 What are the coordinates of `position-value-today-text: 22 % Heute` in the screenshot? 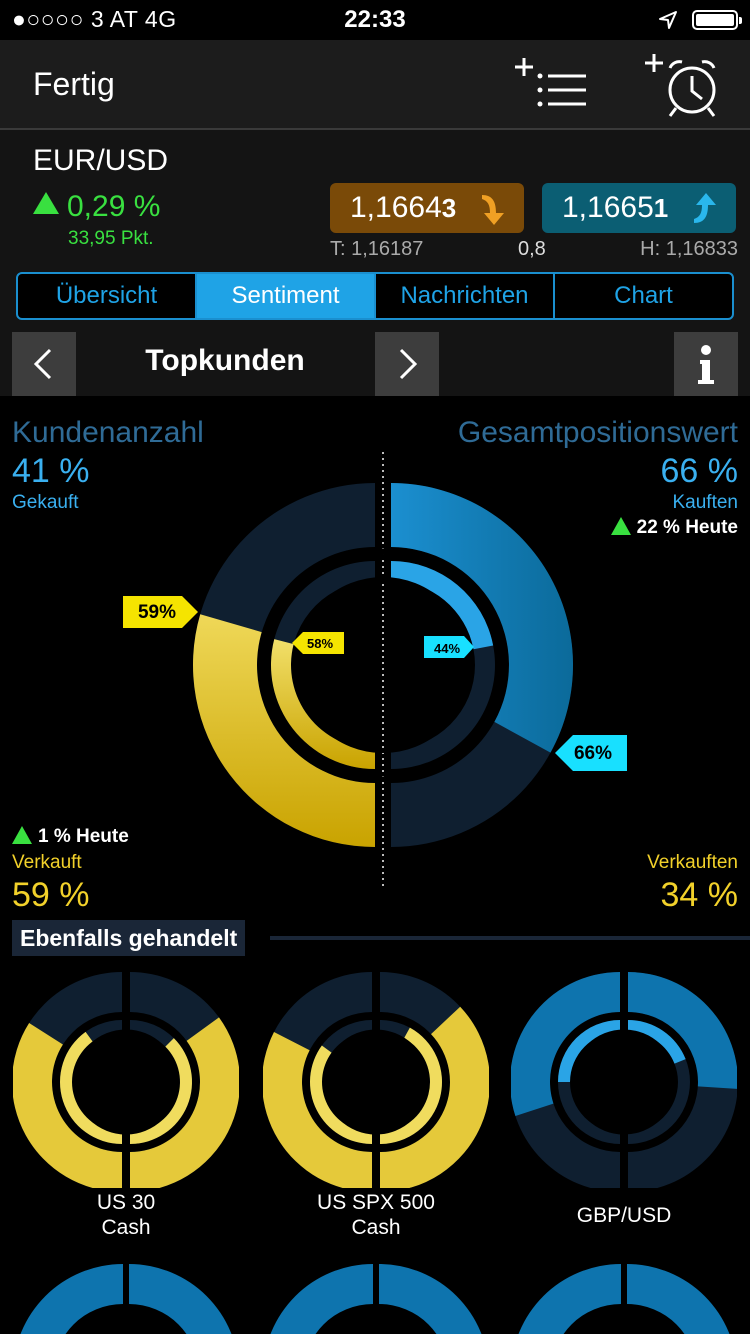 It's located at (687, 527).